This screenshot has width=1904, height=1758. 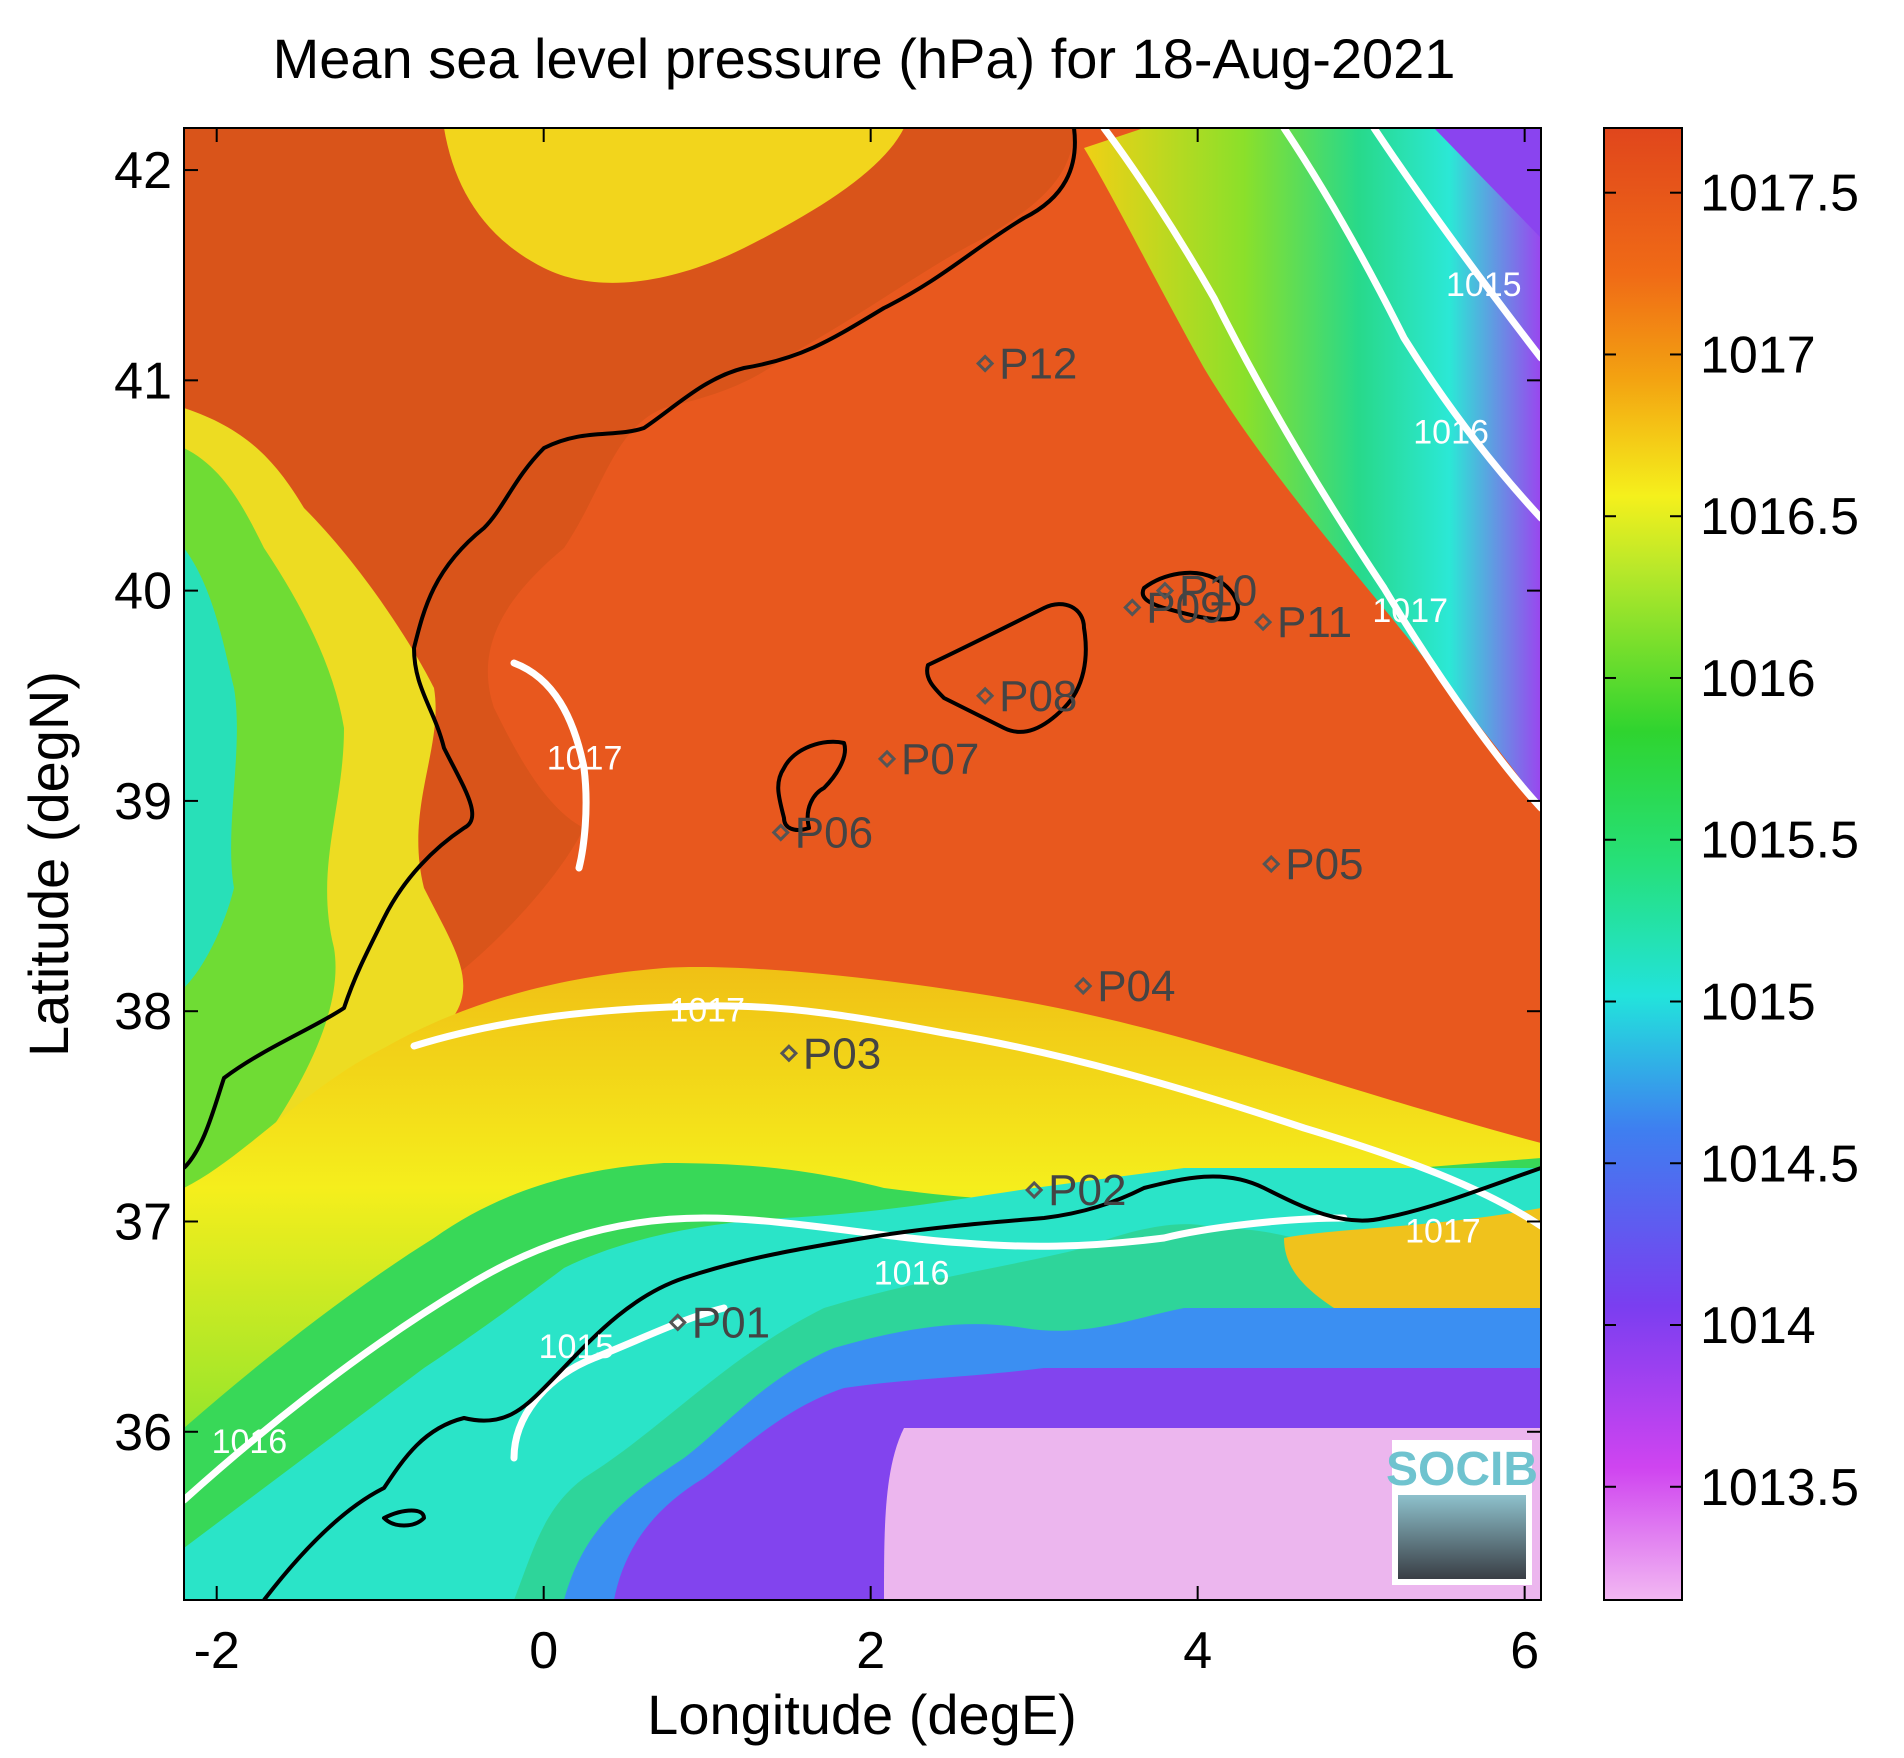 I want to click on logo-gradient, so click(x=1462, y=1537).